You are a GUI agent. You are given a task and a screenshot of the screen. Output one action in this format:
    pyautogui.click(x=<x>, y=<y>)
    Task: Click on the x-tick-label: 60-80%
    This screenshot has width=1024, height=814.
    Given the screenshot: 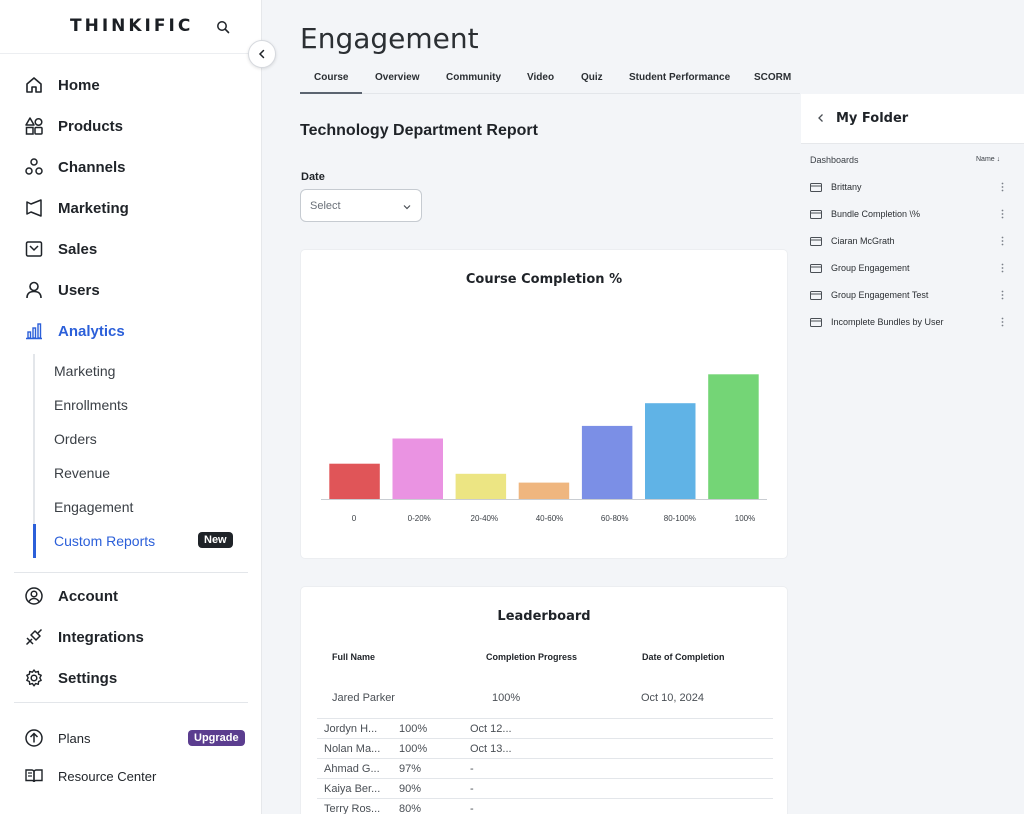 What is the action you would take?
    pyautogui.click(x=615, y=518)
    